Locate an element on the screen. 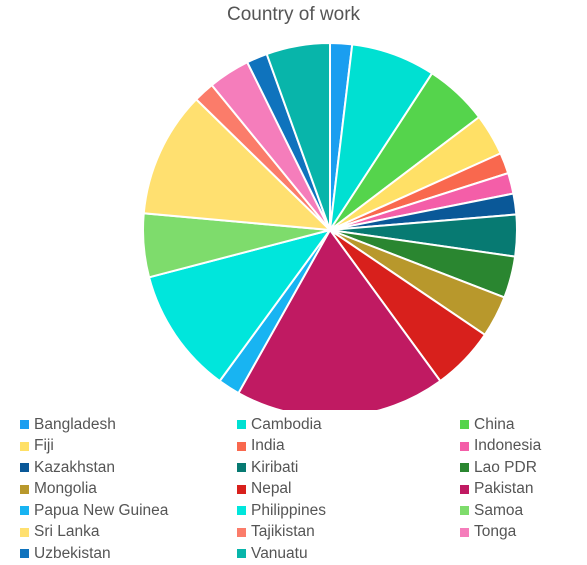 This screenshot has width=587, height=565. legend-label: Papua New Guinea is located at coordinates (101, 510).